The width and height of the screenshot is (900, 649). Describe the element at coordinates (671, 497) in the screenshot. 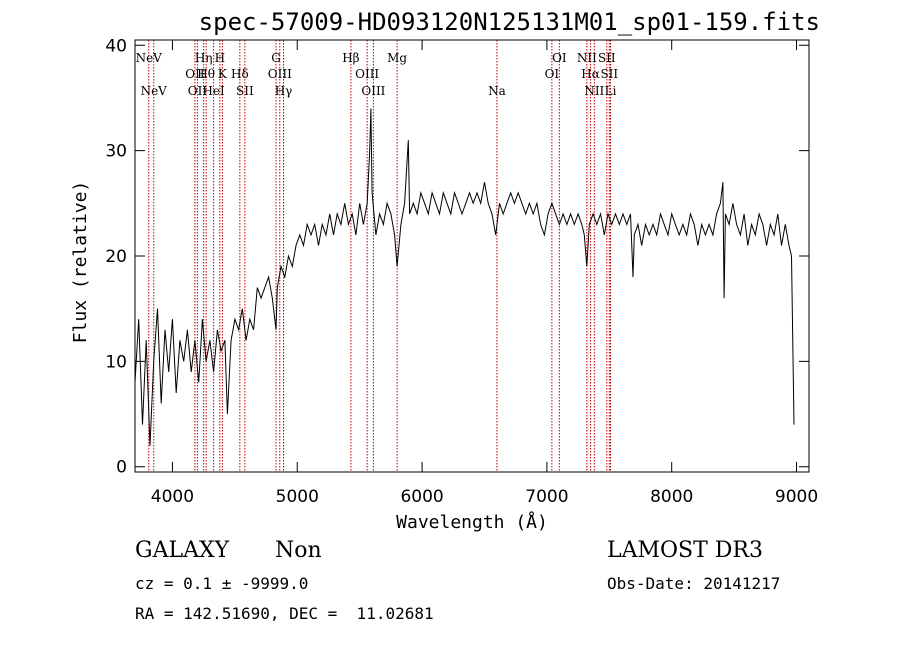

I see `x-tick-label: 8000` at that location.